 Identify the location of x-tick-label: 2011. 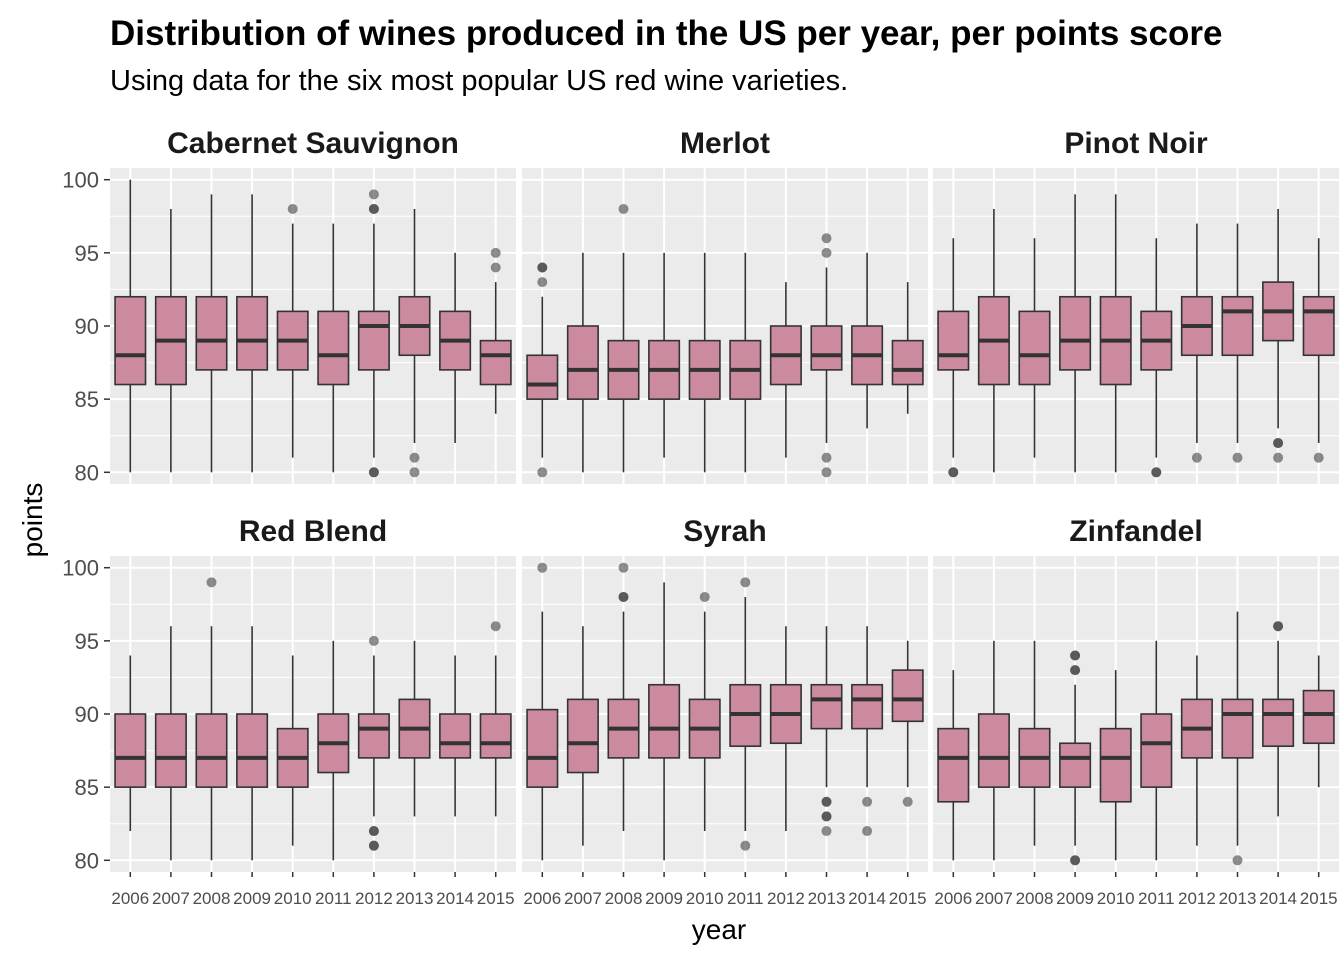
(745, 898).